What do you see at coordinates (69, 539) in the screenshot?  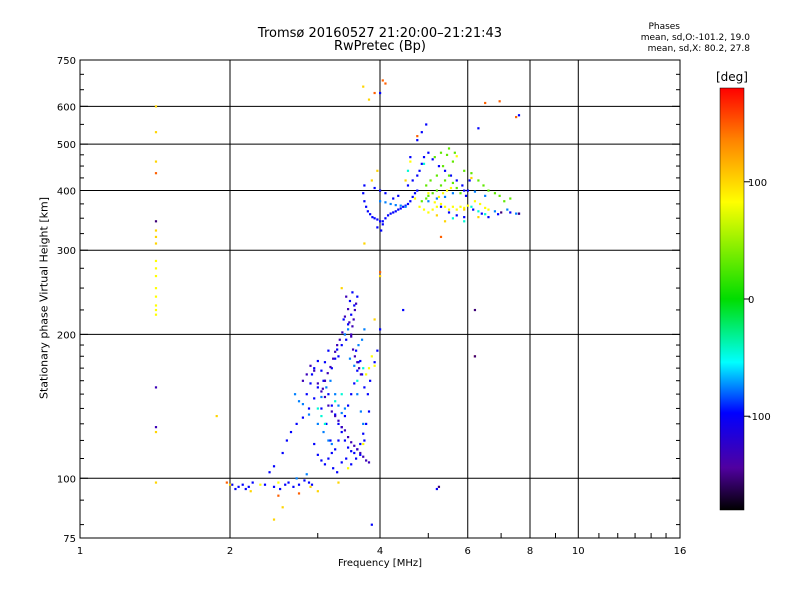 I see `y-tick-label: 75` at bounding box center [69, 539].